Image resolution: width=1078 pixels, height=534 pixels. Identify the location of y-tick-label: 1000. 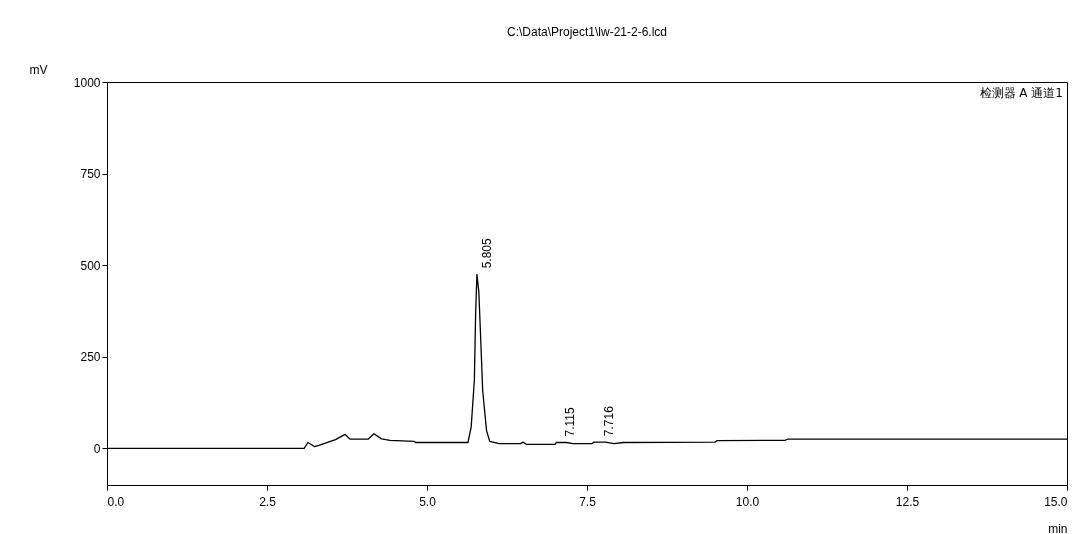
(87, 82).